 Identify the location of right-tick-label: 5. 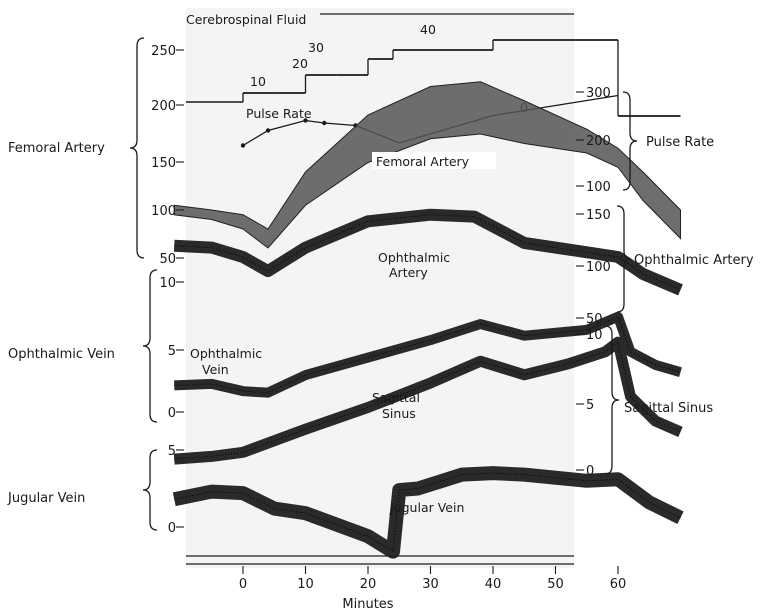
(590, 405).